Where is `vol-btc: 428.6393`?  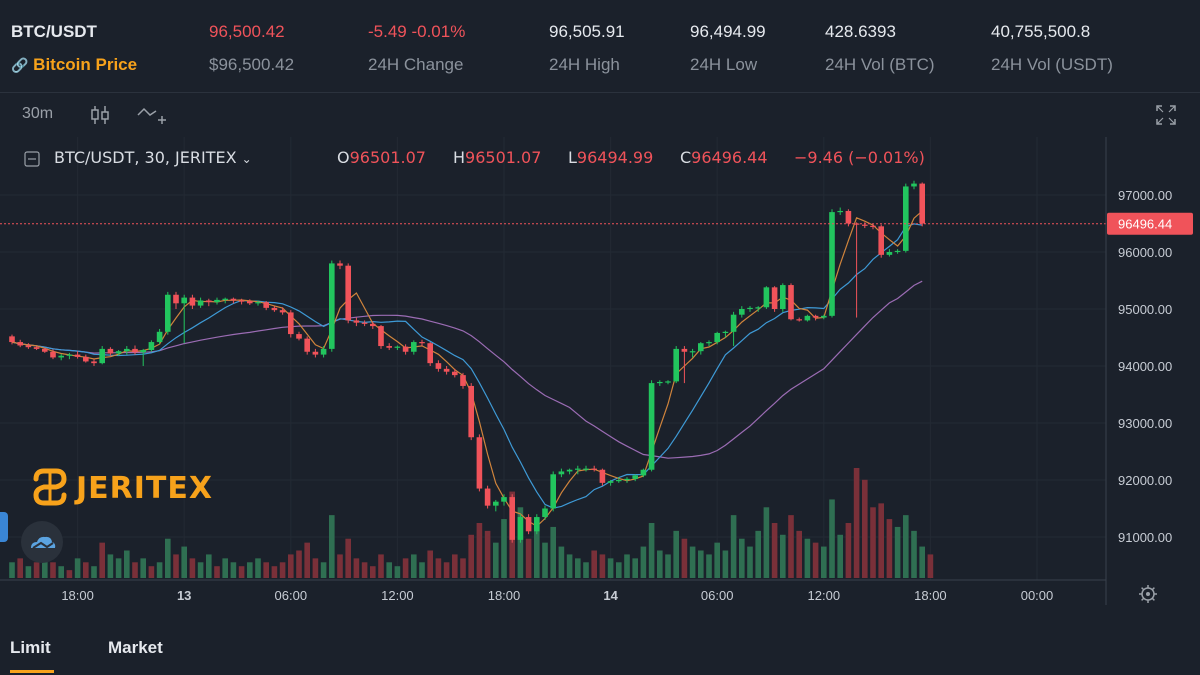
vol-btc: 428.6393 is located at coordinates (860, 31).